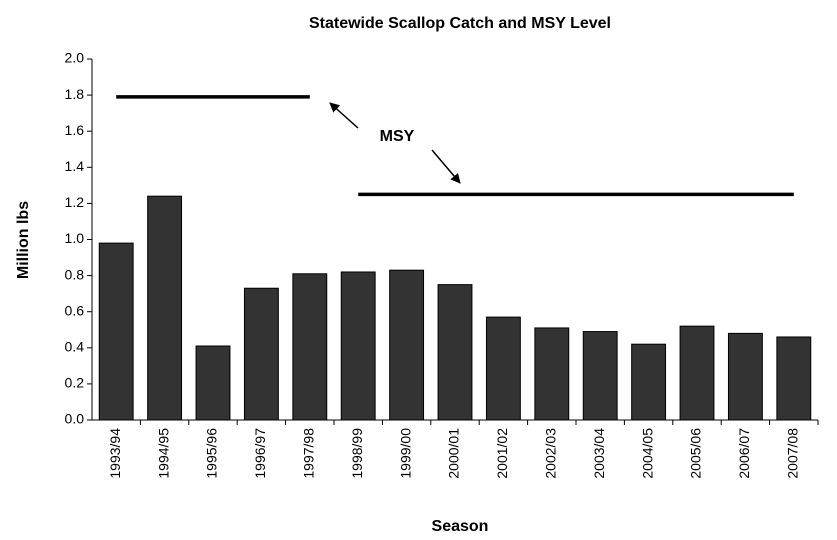  What do you see at coordinates (502, 453) in the screenshot?
I see `x-tick-label: 2001/02` at bounding box center [502, 453].